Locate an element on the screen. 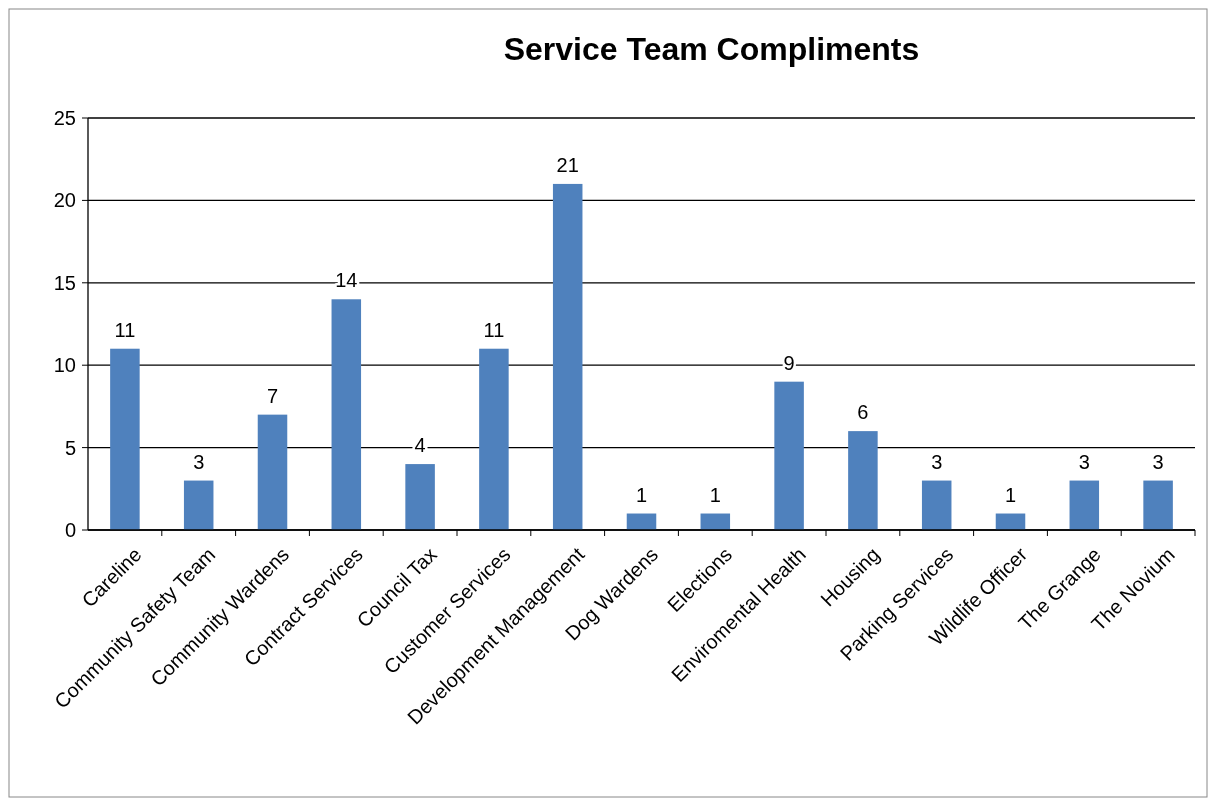 This screenshot has width=1208, height=801. y-tick-label: 25 is located at coordinates (64, 118).